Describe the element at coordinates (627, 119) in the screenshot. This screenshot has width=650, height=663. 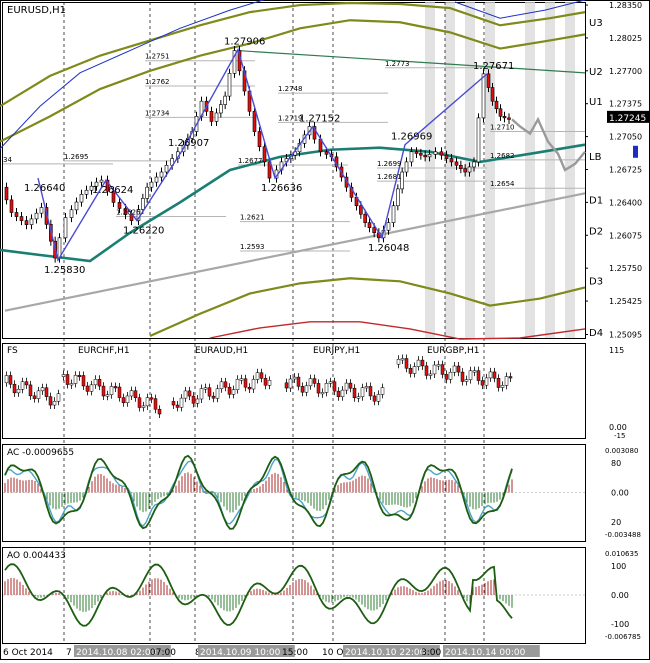
I see `current-price-label: 1.27245` at that location.